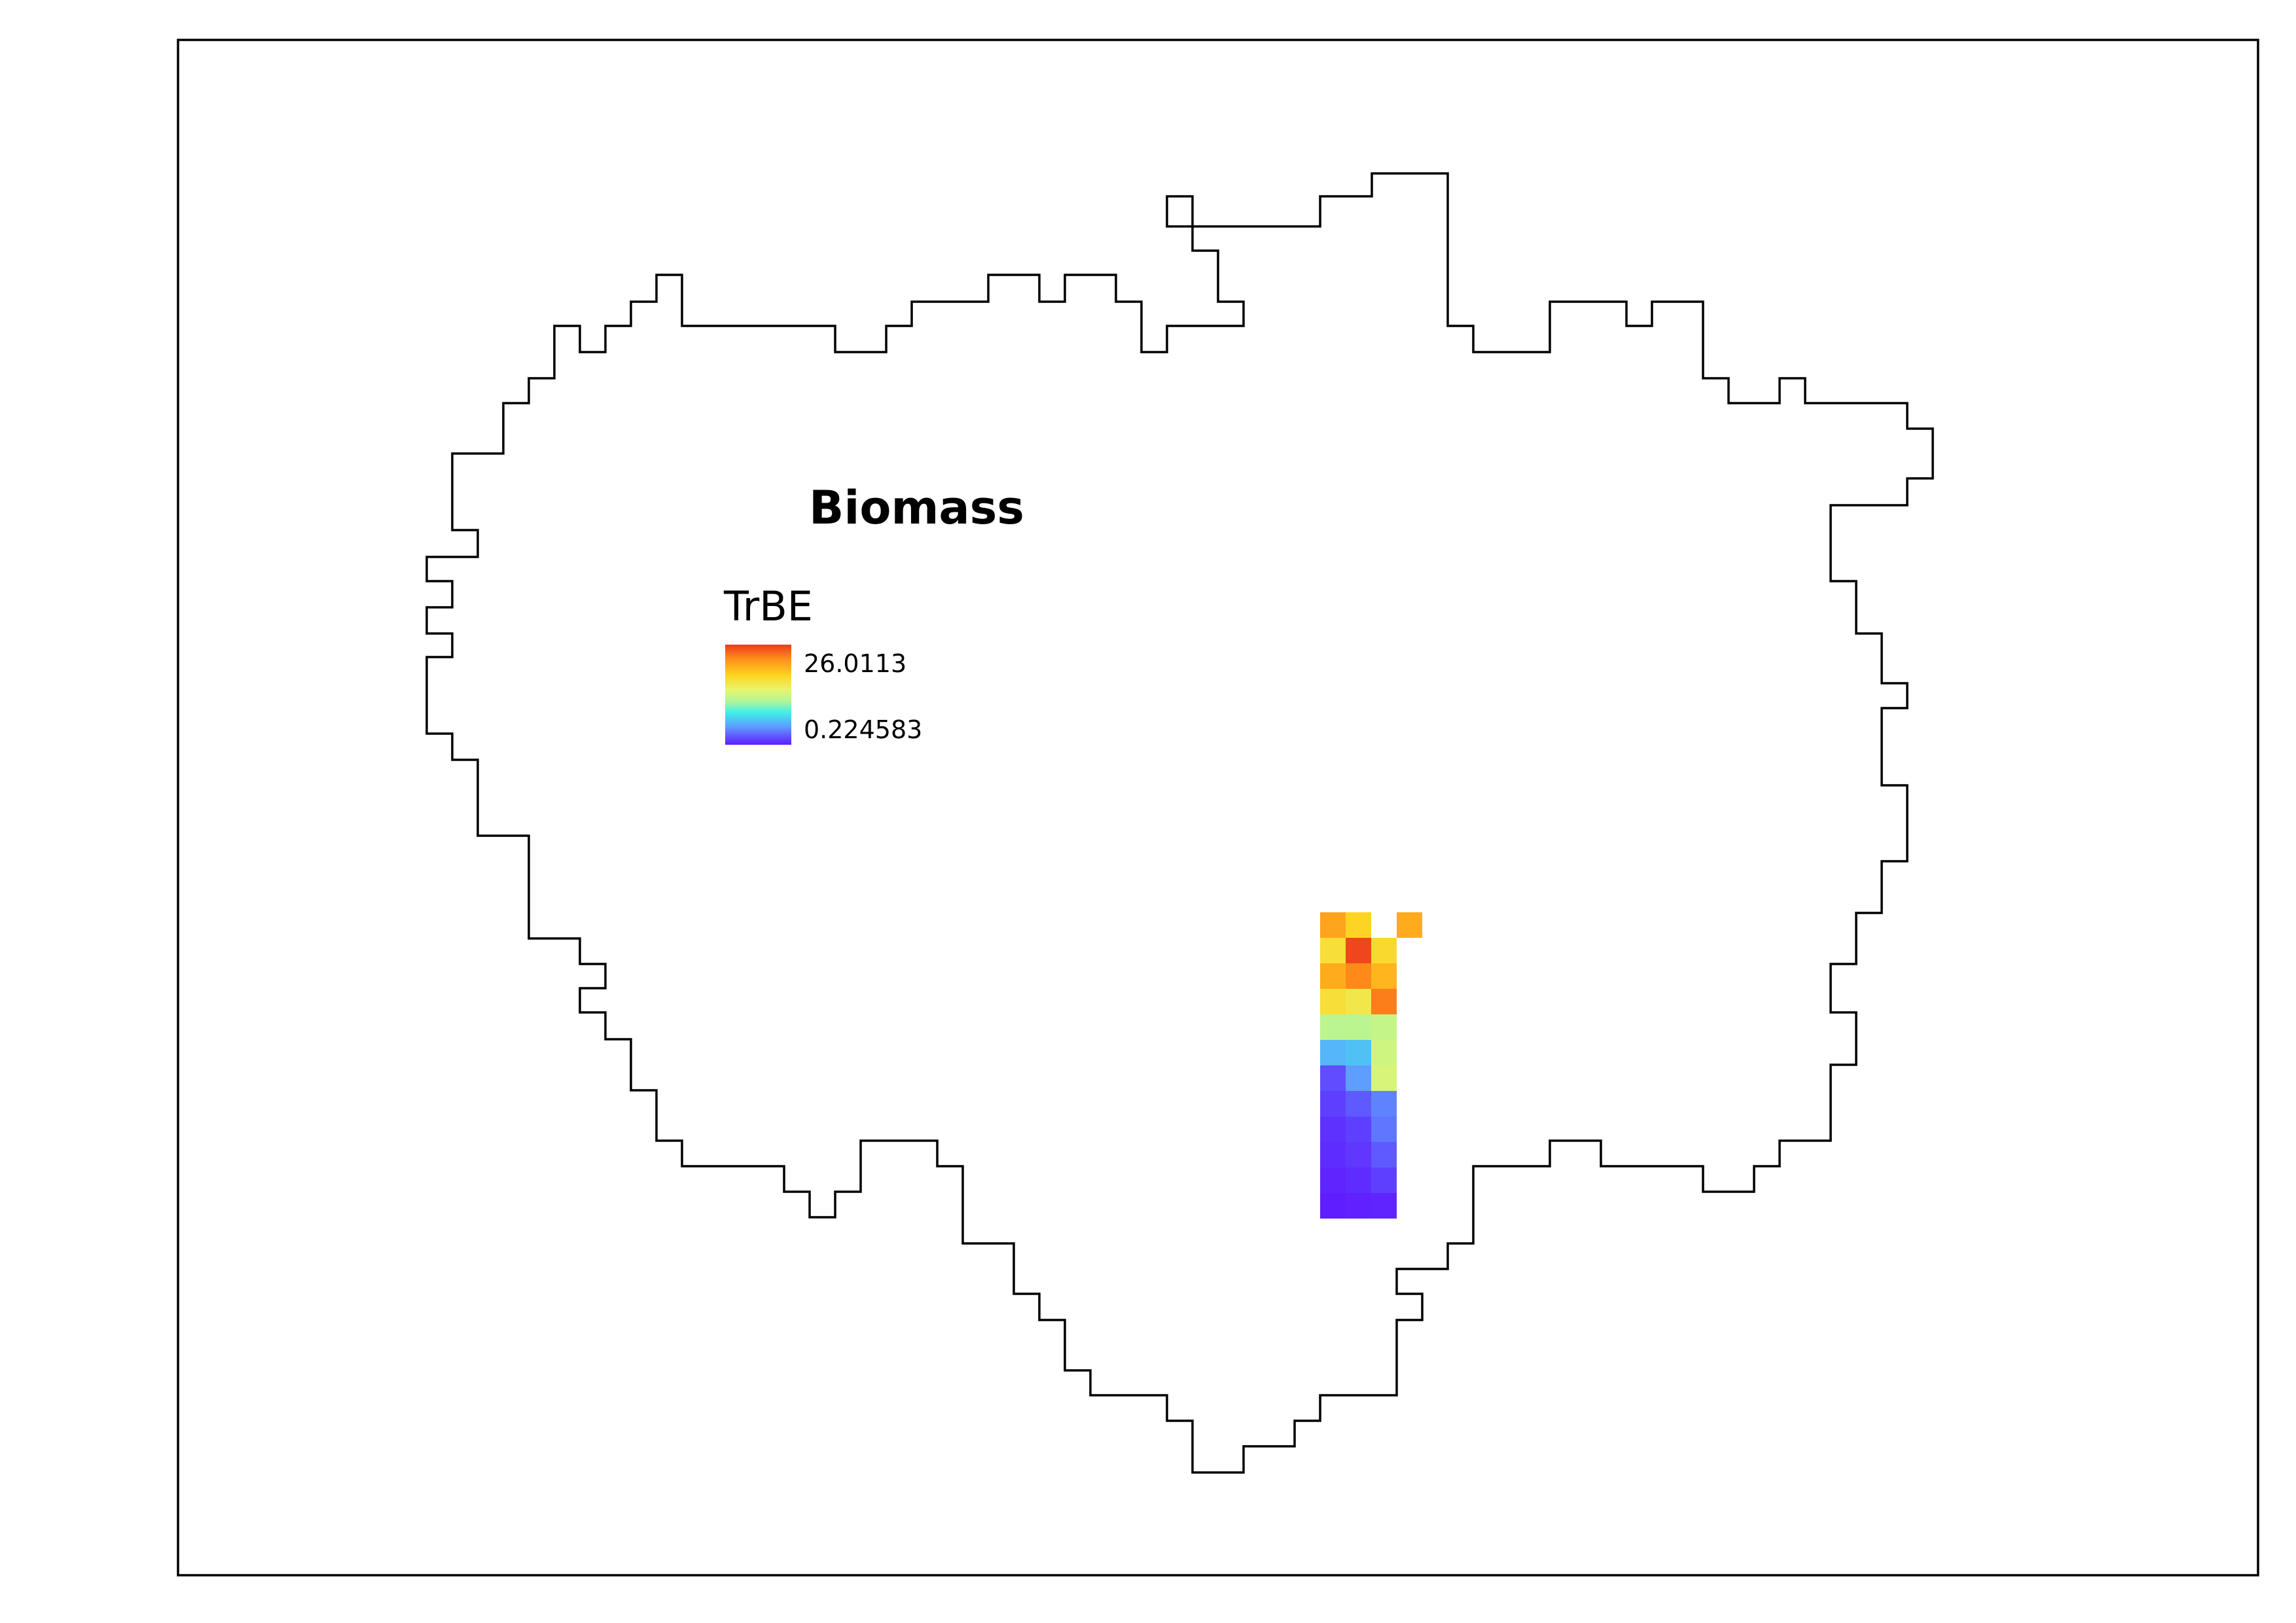 The width and height of the screenshot is (2296, 1623). What do you see at coordinates (916, 508) in the screenshot?
I see `map-title: Biomass` at bounding box center [916, 508].